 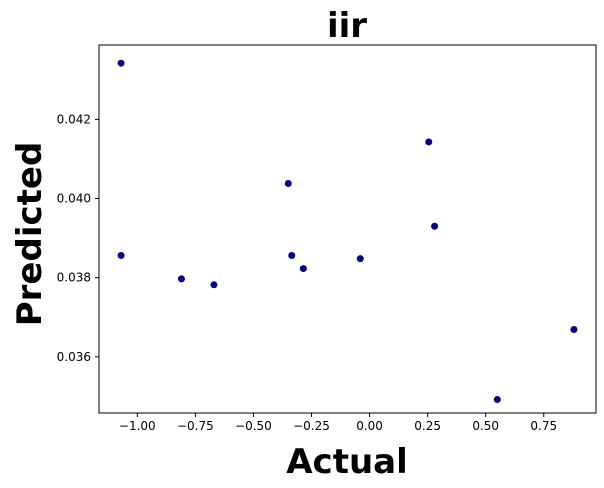 What do you see at coordinates (74, 278) in the screenshot?
I see `y-tick-label: 0.038` at bounding box center [74, 278].